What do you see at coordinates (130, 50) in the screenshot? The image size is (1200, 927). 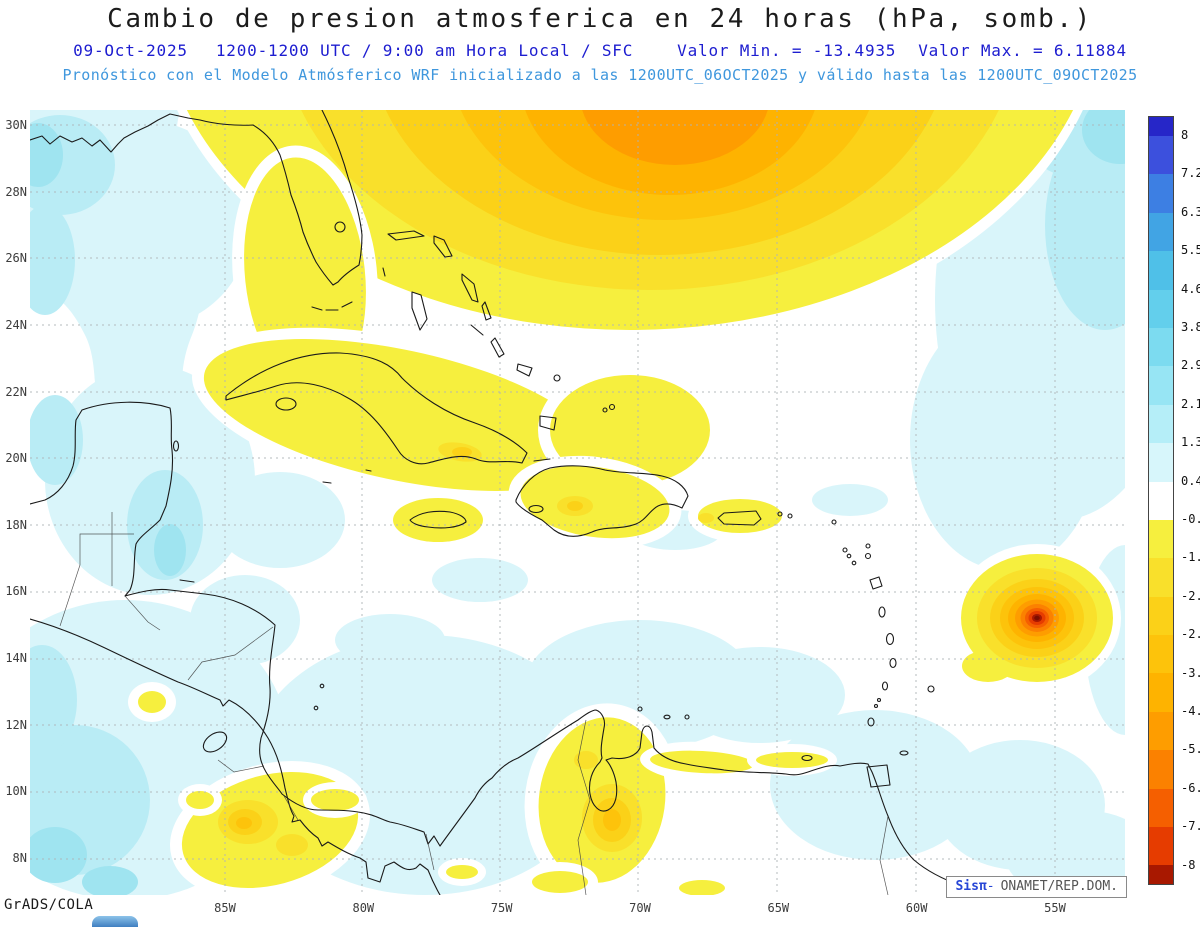 I see `valid-date: 09-Oct-2025` at bounding box center [130, 50].